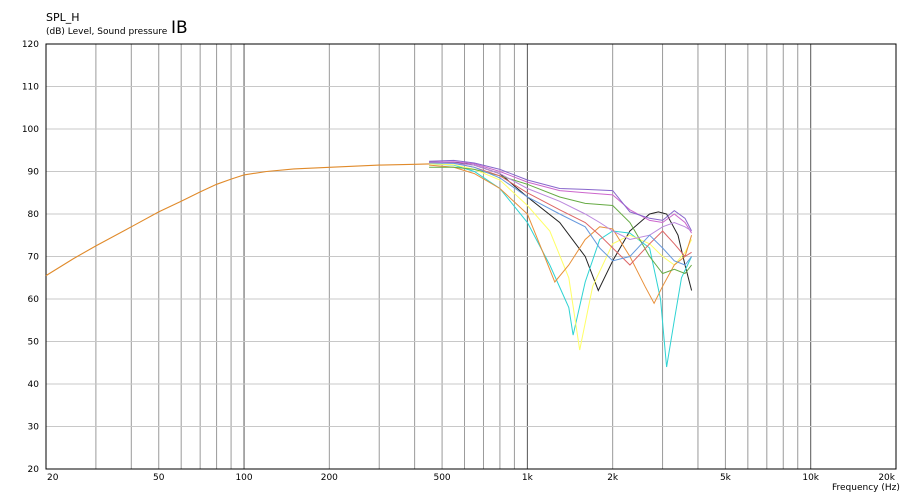  Describe the element at coordinates (471, 478) in the screenshot. I see `x-axis-ticks: 20 50 100 200 500 1k 2k 5k 10k 20k` at that location.